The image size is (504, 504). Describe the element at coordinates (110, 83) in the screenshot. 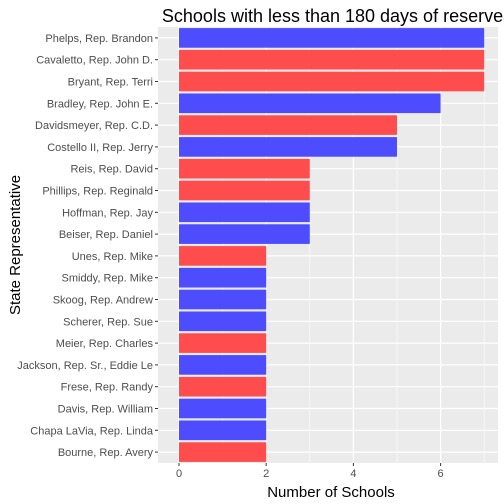

I see `y-tick-label: Bryant, Rep. Terri` at that location.